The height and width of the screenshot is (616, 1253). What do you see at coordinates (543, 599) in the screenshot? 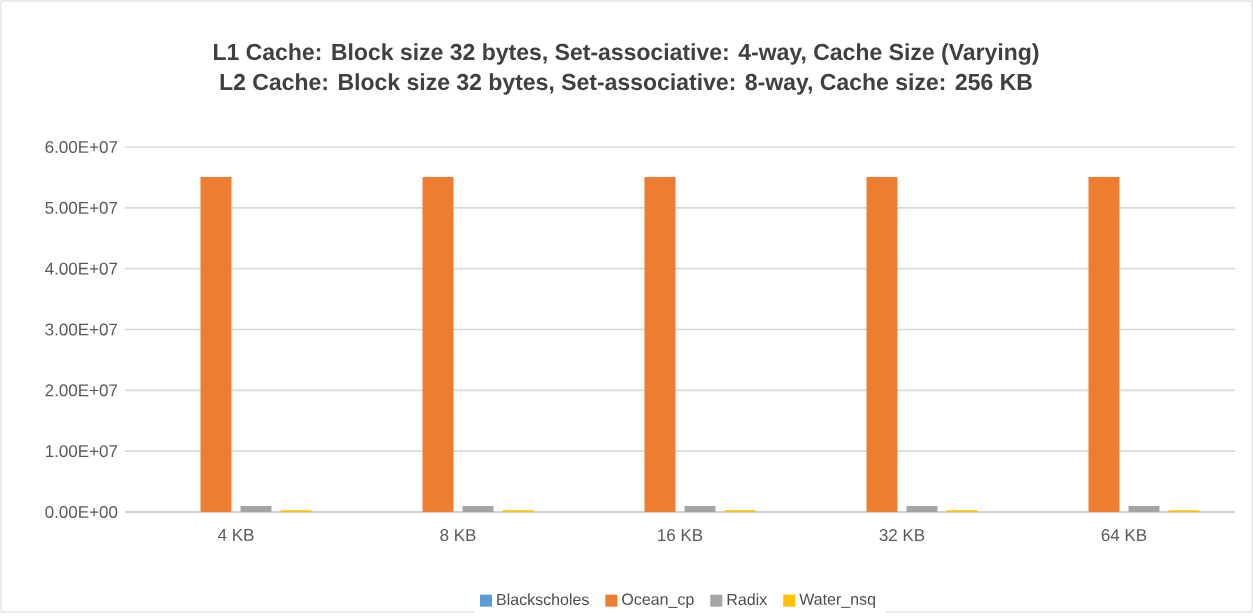
I see `legend-label: Blackscholes` at bounding box center [543, 599].